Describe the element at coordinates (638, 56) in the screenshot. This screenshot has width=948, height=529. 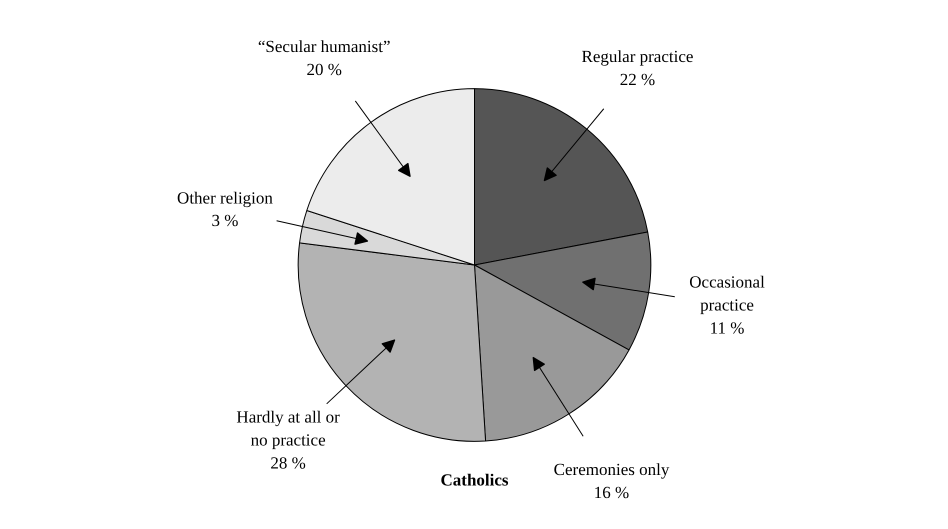
I see `slice-label: Regular practice` at that location.